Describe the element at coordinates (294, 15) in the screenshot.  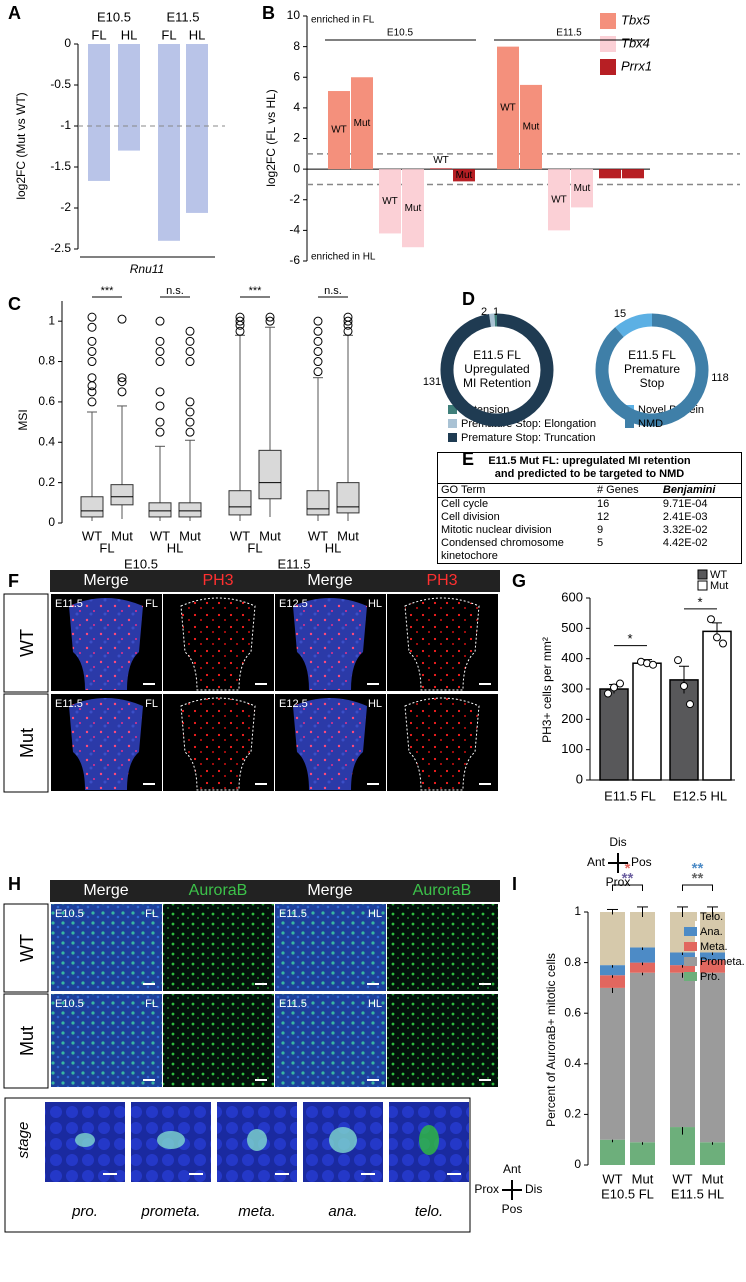
I see `y-tick-label: 10` at that location.